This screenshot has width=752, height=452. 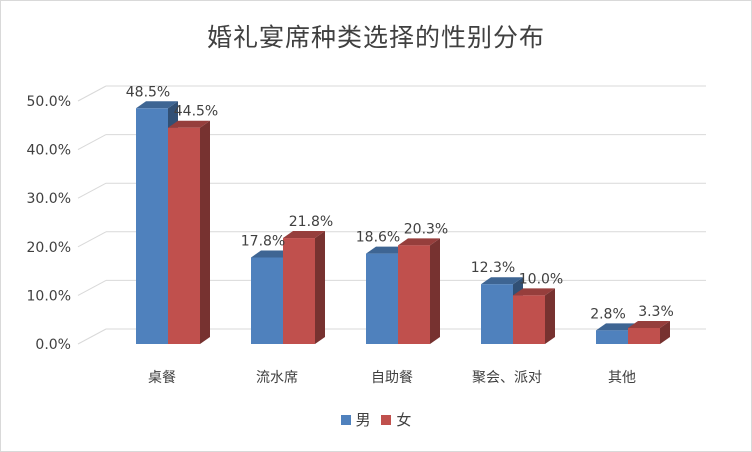 I want to click on legend-label-female: 女, so click(x=404, y=420).